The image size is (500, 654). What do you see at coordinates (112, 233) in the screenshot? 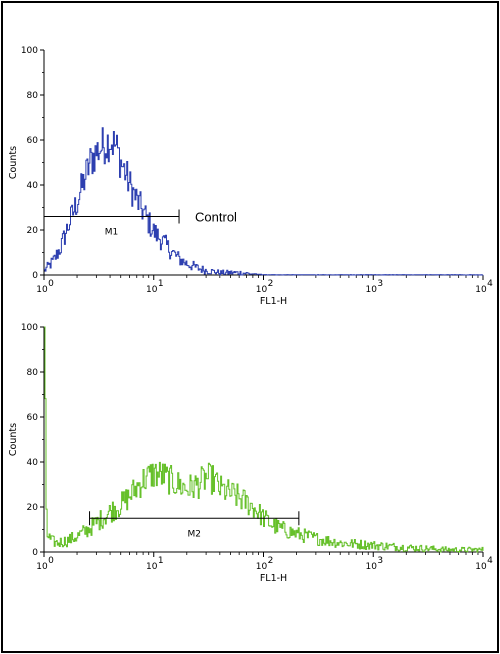
I see `marker-label: M1` at bounding box center [112, 233].